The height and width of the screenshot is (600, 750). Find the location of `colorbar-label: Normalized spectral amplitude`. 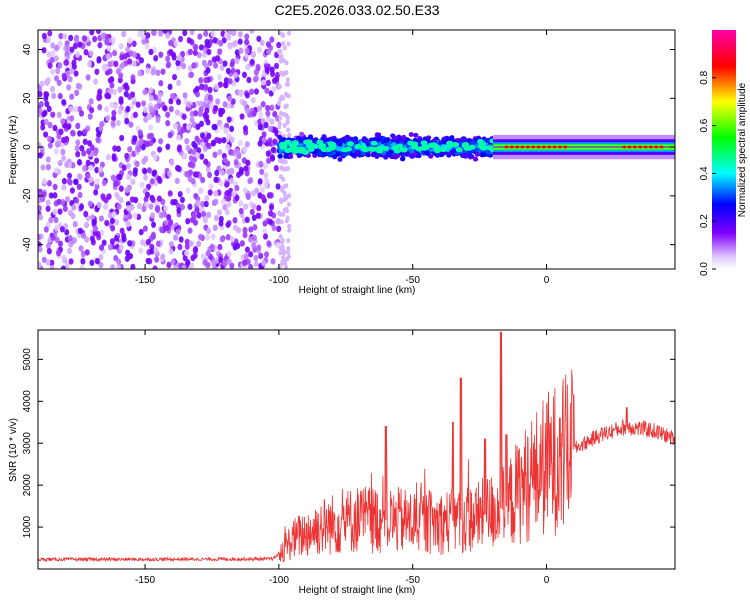

colorbar-label: Normalized spectral amplitude is located at coordinates (742, 149).